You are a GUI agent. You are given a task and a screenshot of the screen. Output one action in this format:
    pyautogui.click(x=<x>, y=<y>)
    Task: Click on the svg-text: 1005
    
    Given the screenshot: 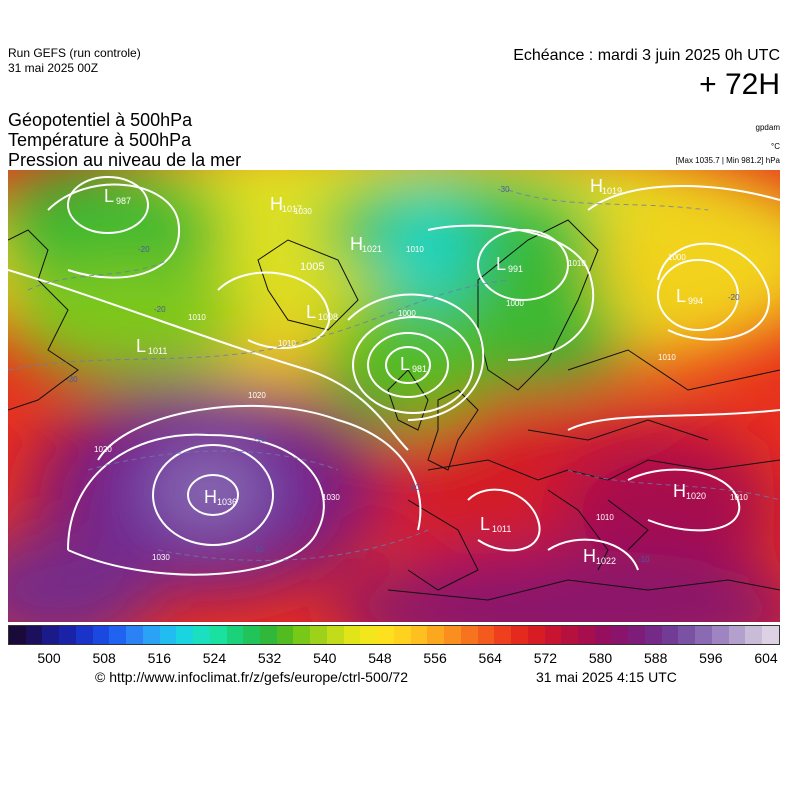 What is the action you would take?
    pyautogui.click(x=312, y=267)
    